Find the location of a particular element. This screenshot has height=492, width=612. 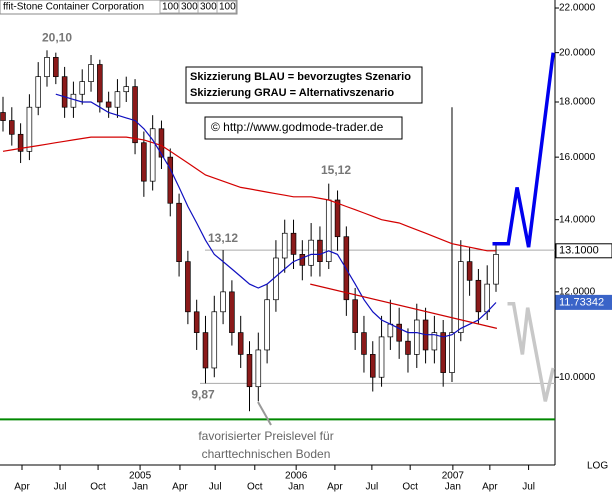

chart-title: ffit-Stone Container Corporation is located at coordinates (73, 7).